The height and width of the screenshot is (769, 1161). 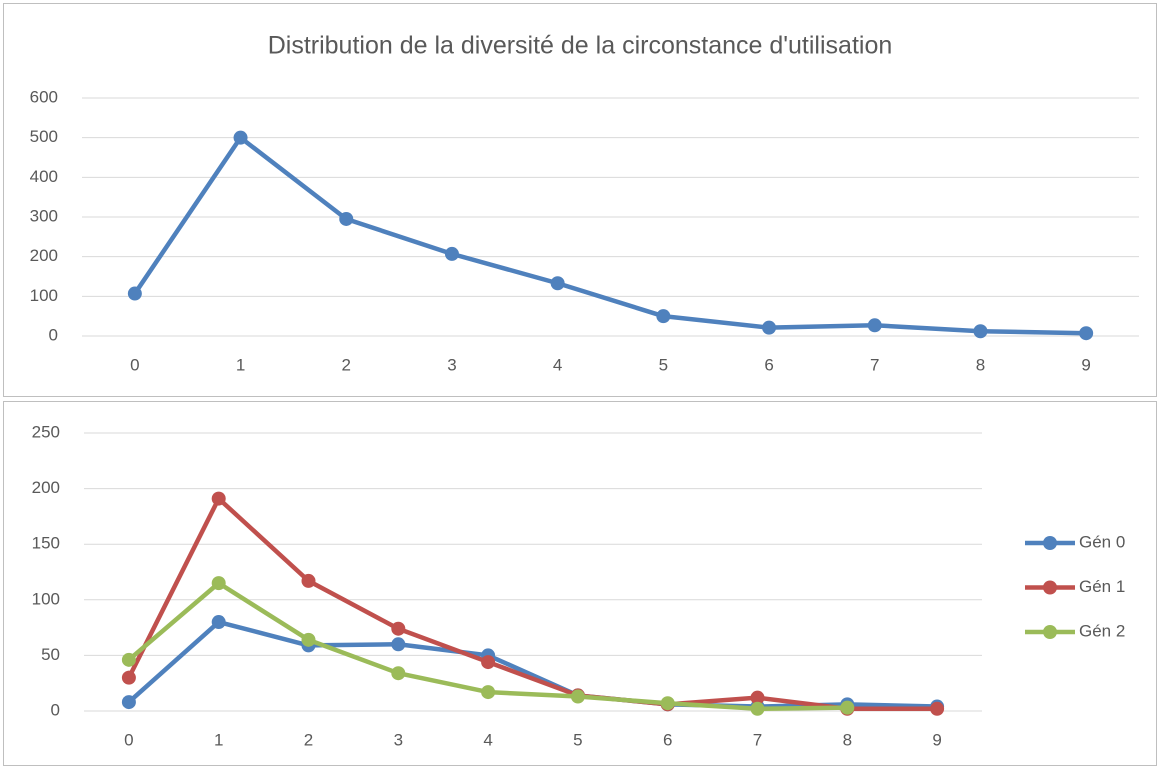 I want to click on y-tick-label: 250, so click(x=46, y=431).